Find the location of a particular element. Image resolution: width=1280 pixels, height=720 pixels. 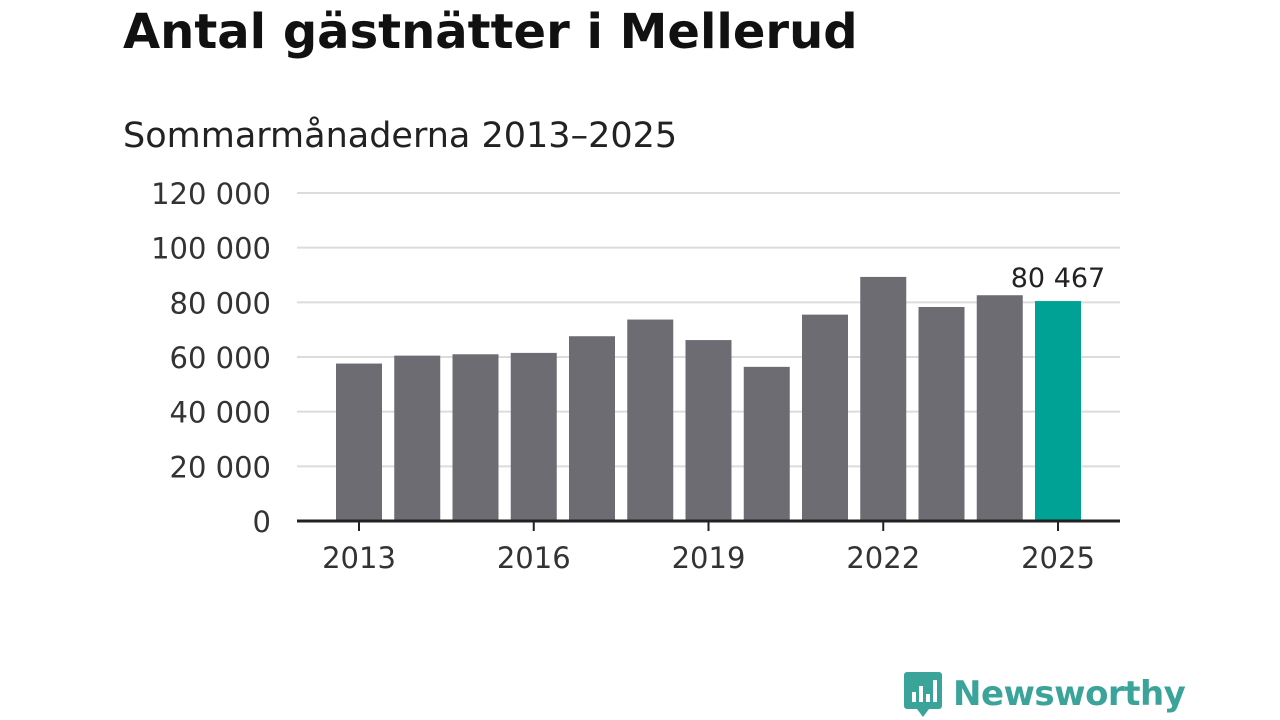

y-tick-label: 0 is located at coordinates (262, 522).